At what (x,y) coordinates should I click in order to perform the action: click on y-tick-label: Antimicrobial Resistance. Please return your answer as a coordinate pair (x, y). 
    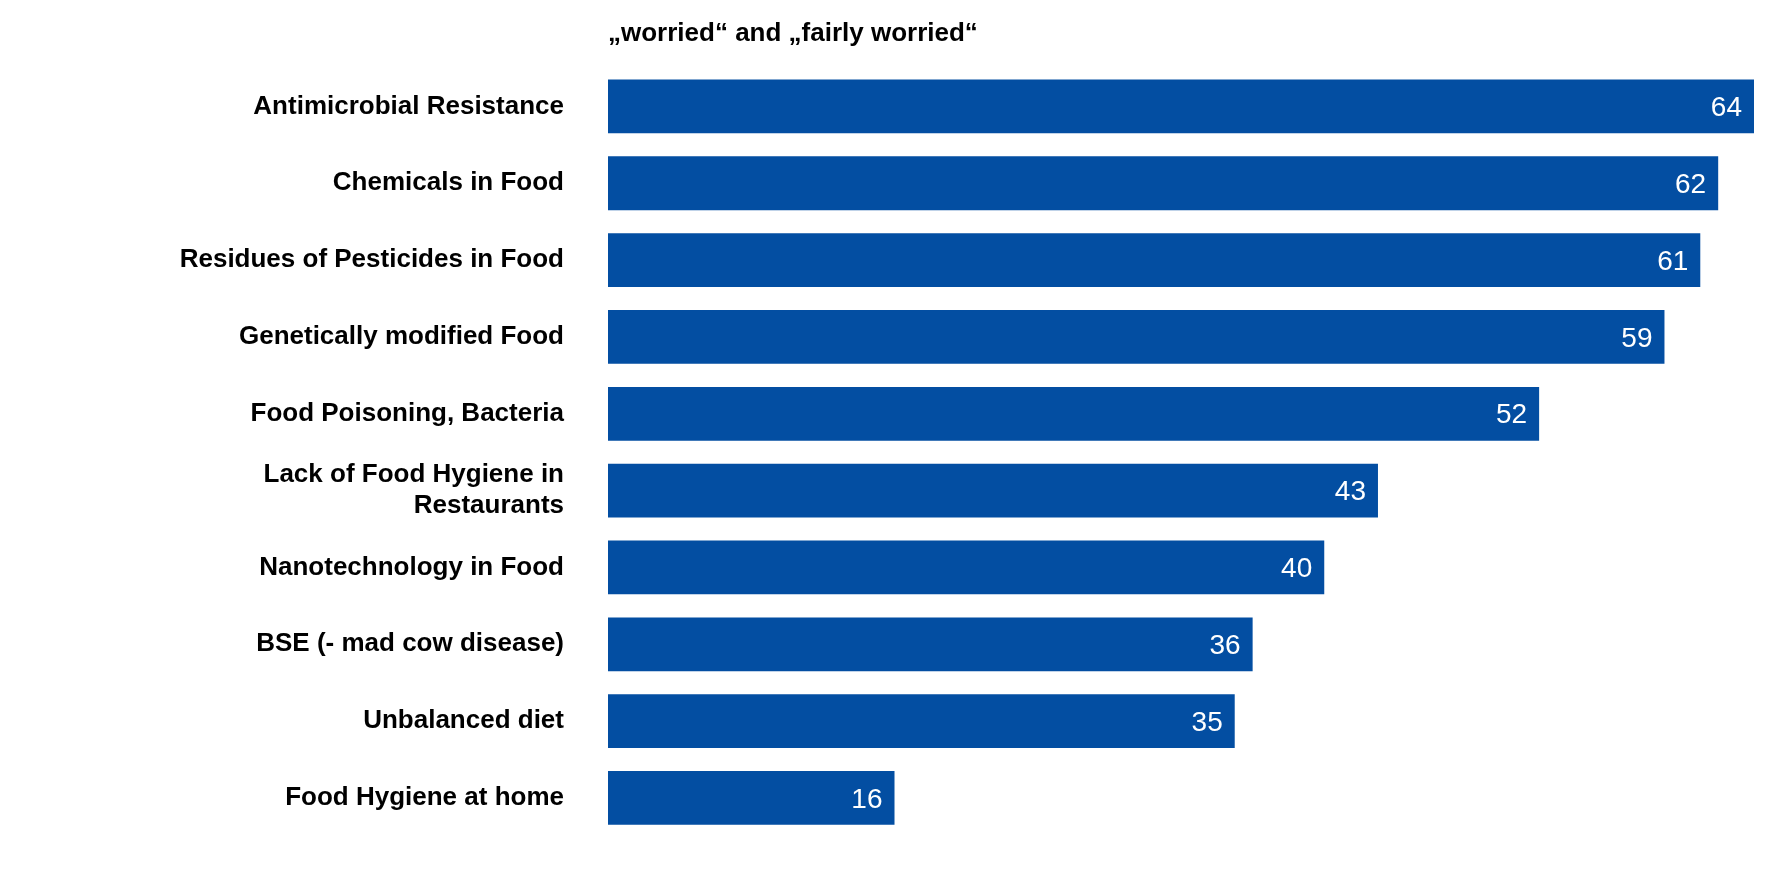
    Looking at the image, I should click on (408, 104).